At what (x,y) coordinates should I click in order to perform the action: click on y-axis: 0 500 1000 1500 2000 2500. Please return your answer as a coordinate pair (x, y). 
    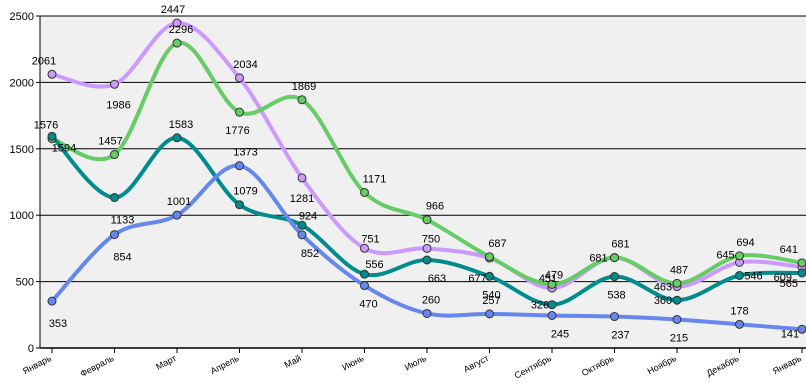
    Looking at the image, I should click on (25, 183).